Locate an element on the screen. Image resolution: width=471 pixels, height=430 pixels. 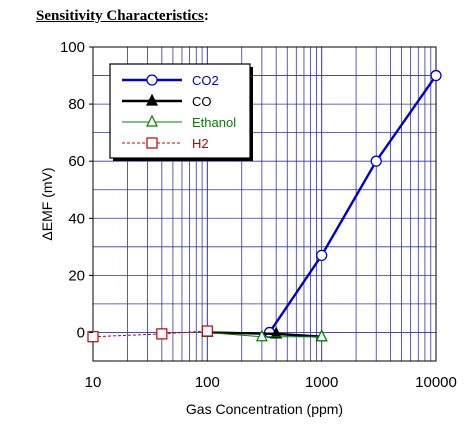
y-tick-label: 20 is located at coordinates (76, 275).